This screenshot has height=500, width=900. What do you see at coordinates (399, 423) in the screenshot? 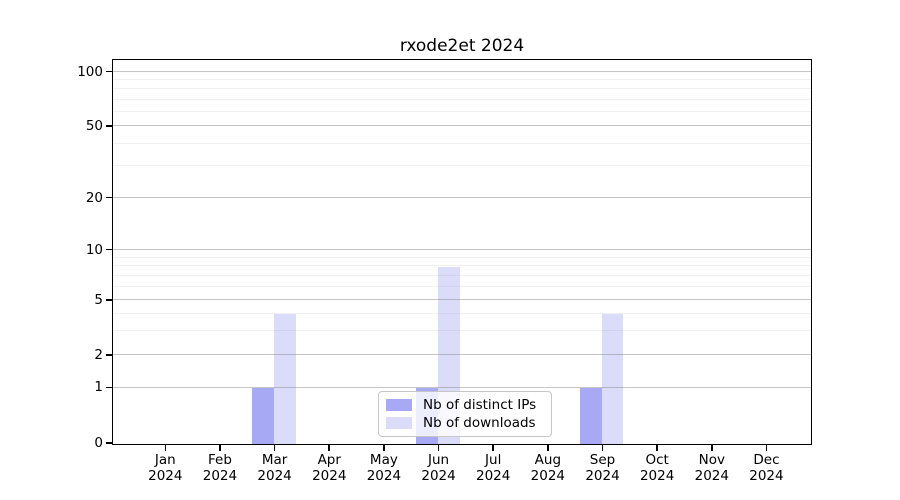
I see `legend-swatch-downloads-icon` at bounding box center [399, 423].